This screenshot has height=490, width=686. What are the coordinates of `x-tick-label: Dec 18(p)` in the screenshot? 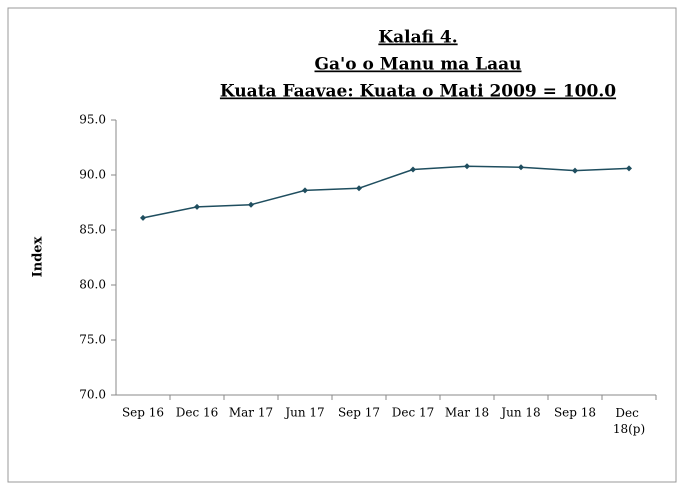 It's located at (629, 421).